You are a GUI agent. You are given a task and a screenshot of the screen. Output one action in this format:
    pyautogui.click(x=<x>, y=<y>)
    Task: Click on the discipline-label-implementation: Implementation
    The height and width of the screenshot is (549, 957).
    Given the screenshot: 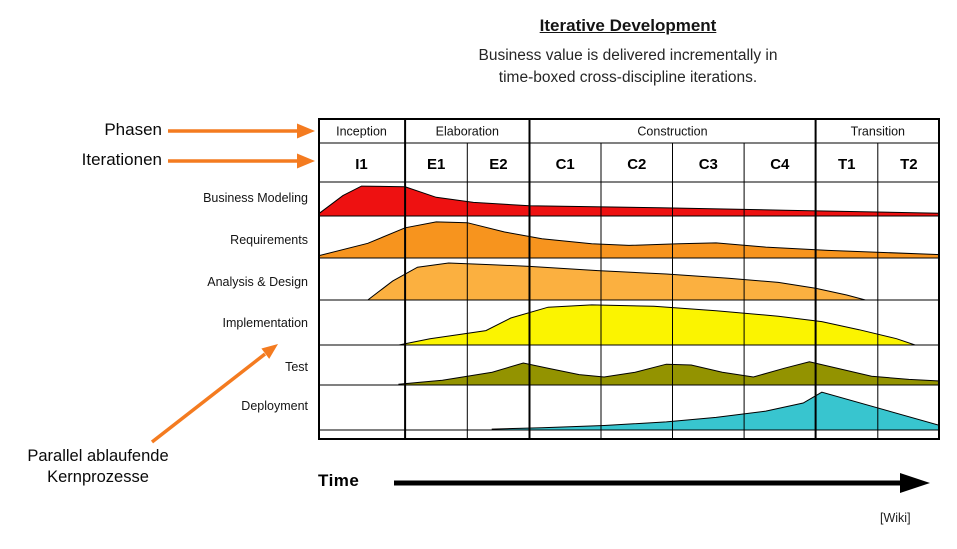 What is the action you would take?
    pyautogui.click(x=265, y=323)
    